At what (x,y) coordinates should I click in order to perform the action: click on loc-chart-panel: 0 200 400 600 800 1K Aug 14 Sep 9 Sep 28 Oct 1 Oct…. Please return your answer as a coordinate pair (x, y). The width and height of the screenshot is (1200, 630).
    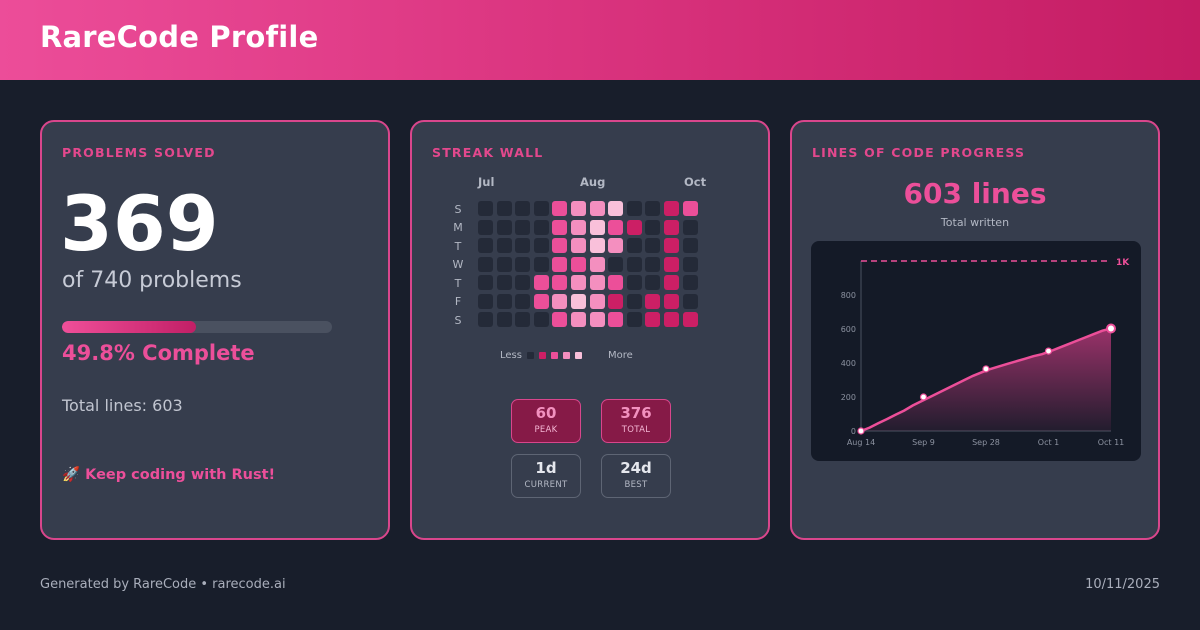
    Looking at the image, I should click on (976, 351).